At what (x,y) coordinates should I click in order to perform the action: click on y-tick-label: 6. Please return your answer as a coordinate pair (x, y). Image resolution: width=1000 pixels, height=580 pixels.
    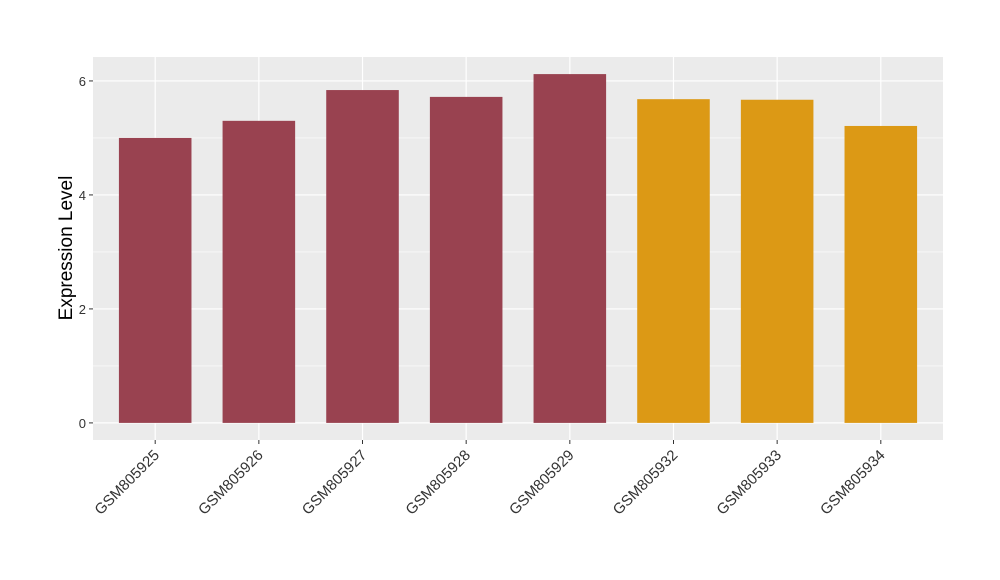
    Looking at the image, I should click on (82, 81).